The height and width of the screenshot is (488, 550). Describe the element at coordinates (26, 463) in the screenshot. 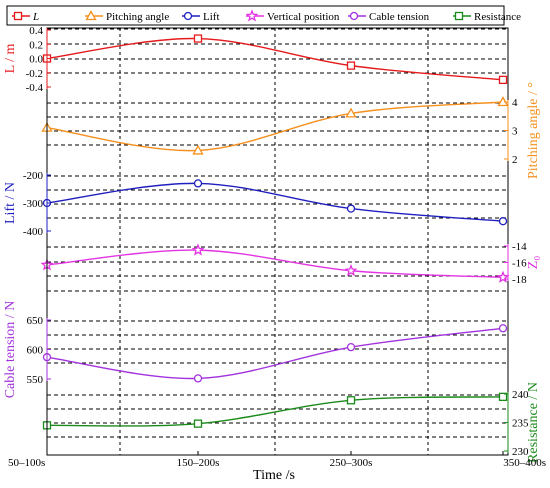

I see `x-tick-label: 50–100s` at that location.